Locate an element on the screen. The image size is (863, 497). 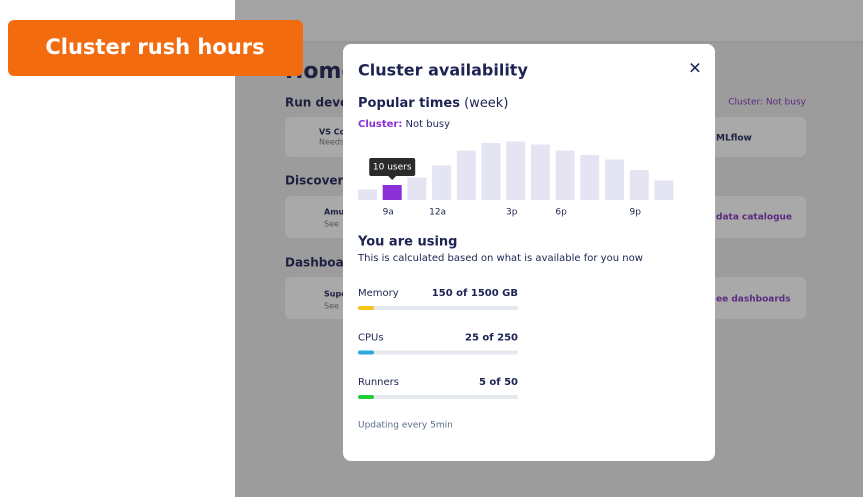
cluster-label: Cluster: is located at coordinates (380, 124).